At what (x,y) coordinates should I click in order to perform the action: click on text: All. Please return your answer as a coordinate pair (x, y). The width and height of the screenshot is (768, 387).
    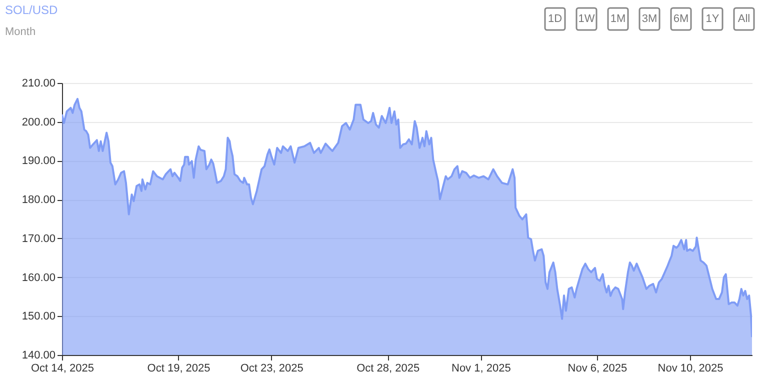
    Looking at the image, I should click on (744, 19).